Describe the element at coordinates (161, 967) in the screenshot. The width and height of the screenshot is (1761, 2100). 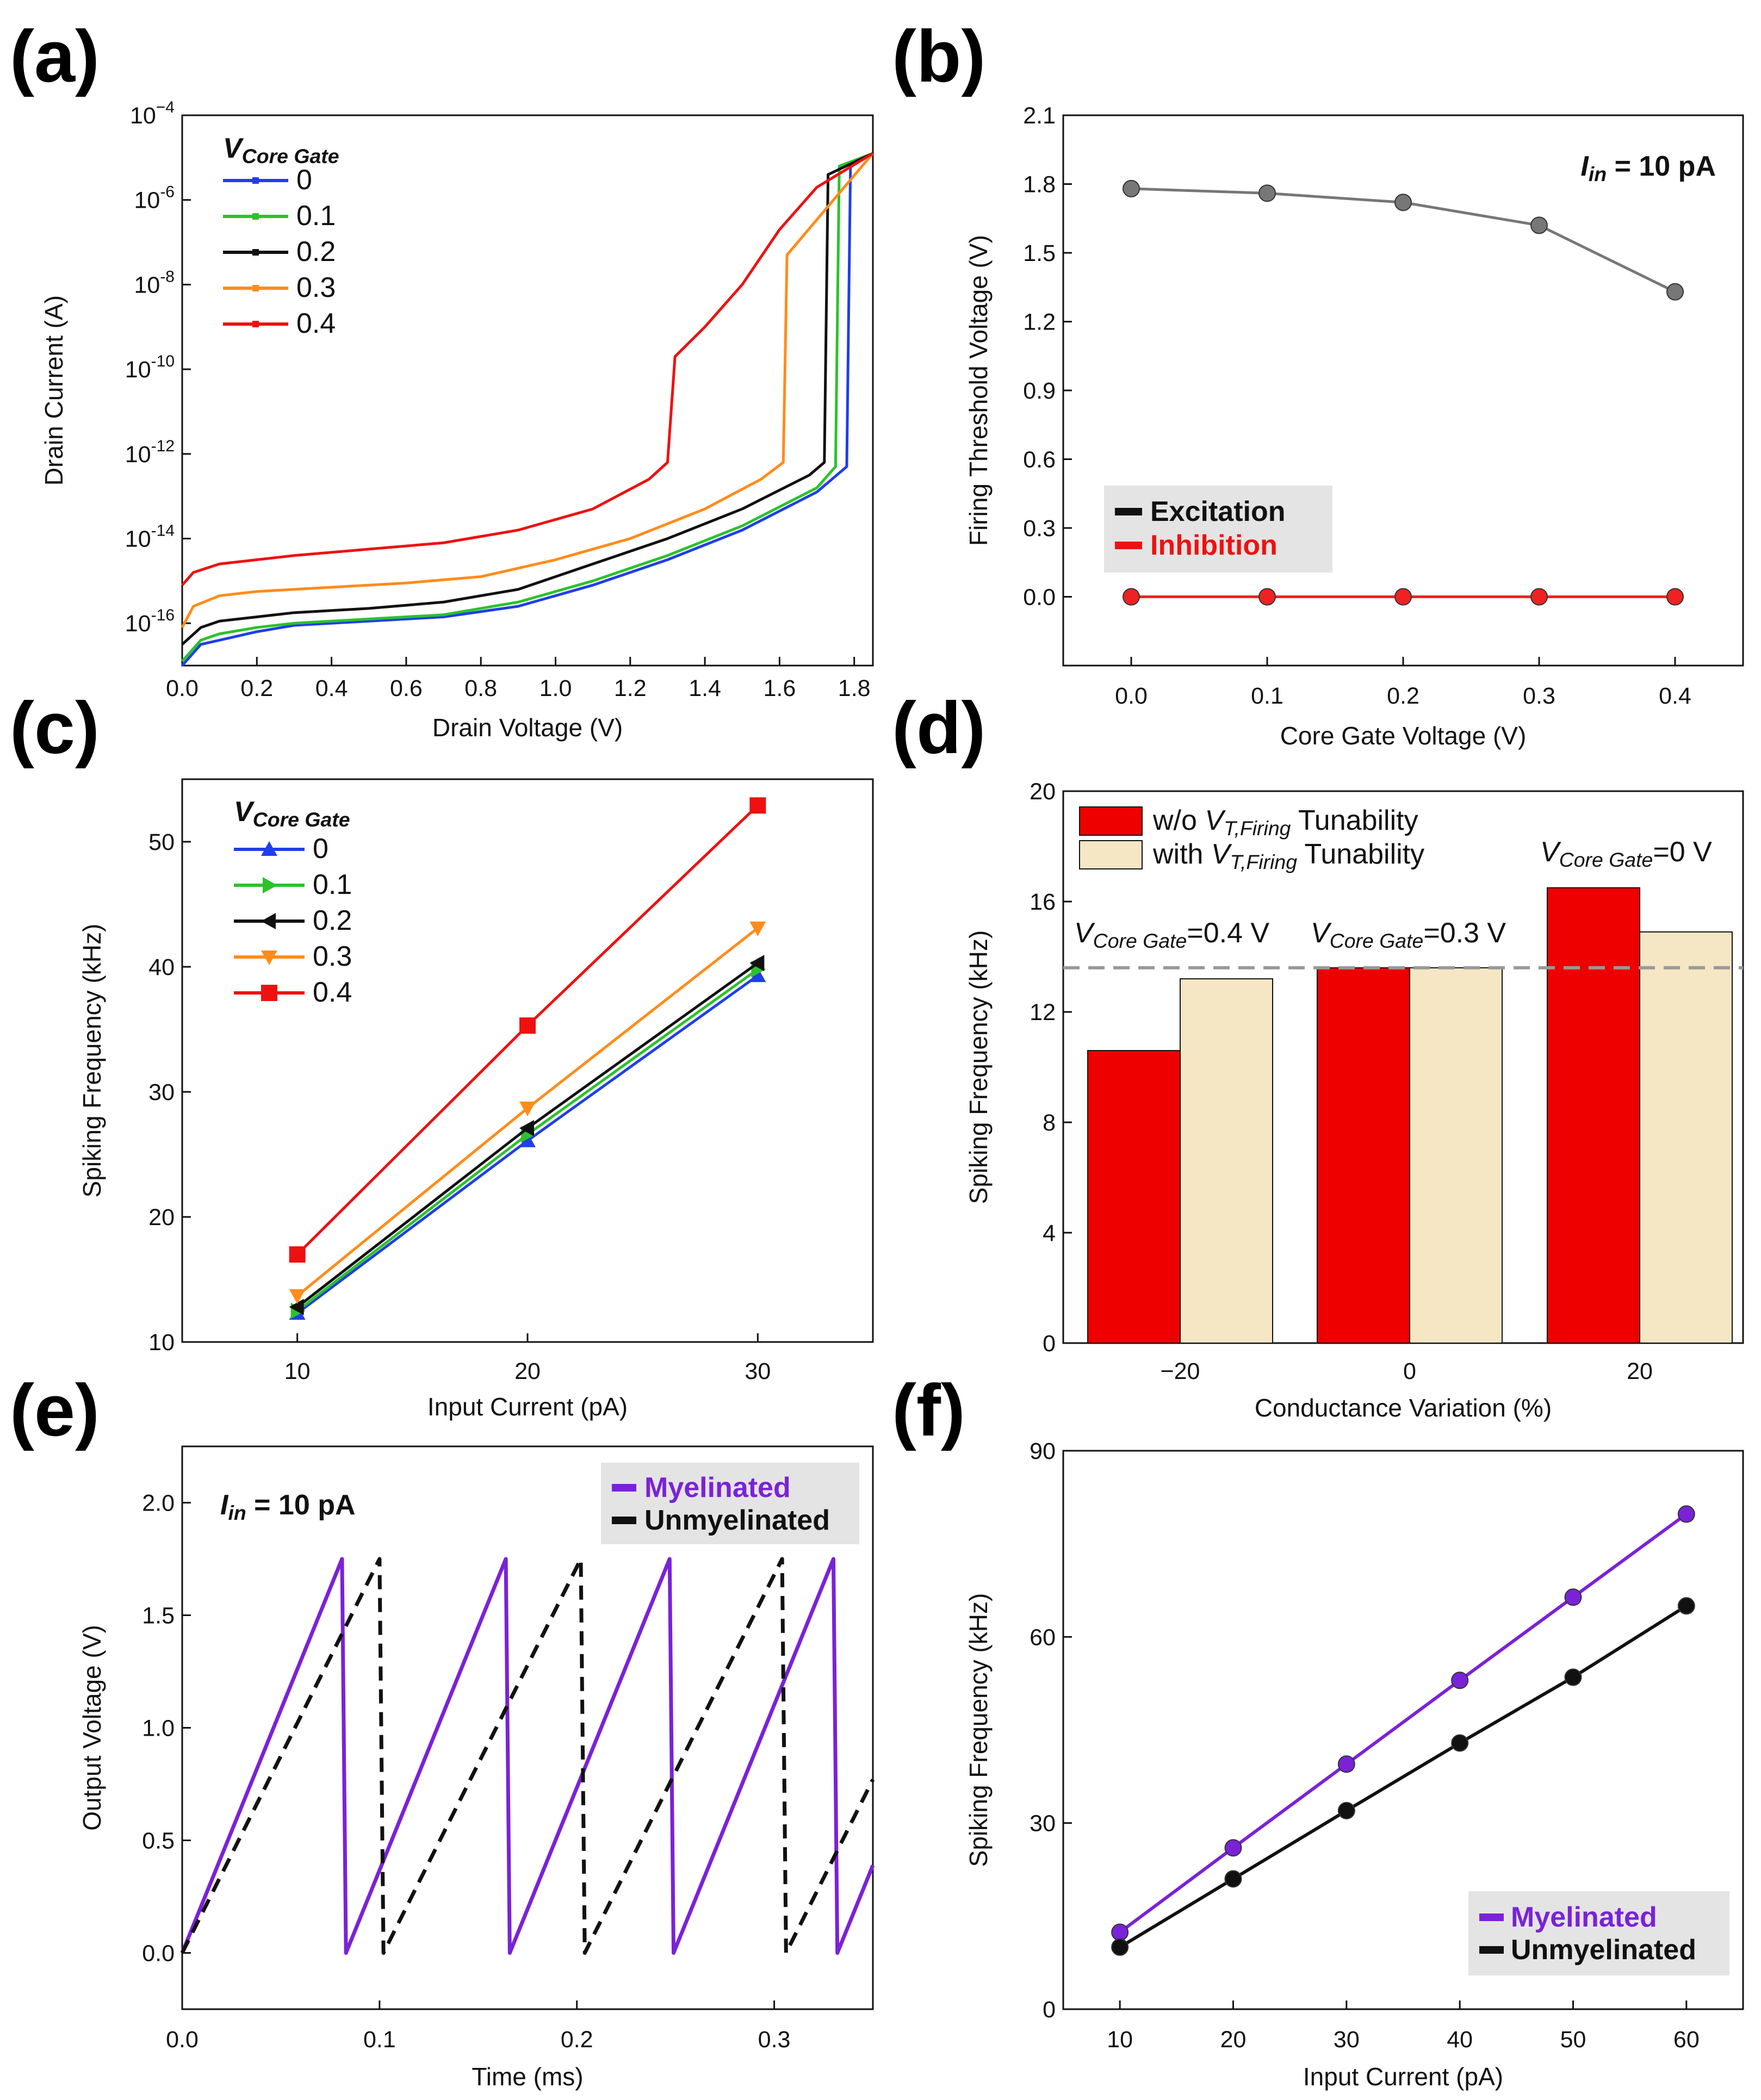
I see `panel-c-y-tick-label: 40` at that location.